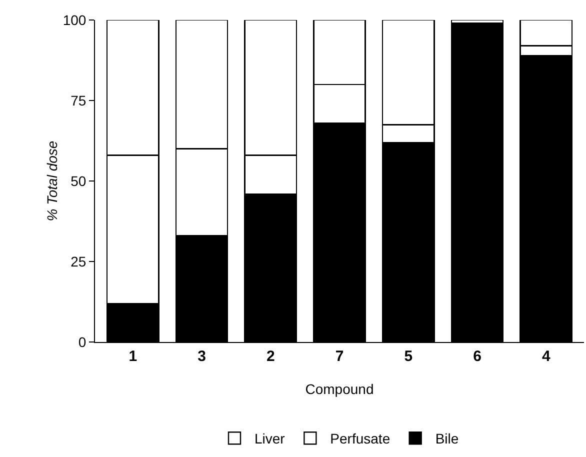 The image size is (586, 457). What do you see at coordinates (408, 356) in the screenshot?
I see `x-tick-label: 5` at bounding box center [408, 356].